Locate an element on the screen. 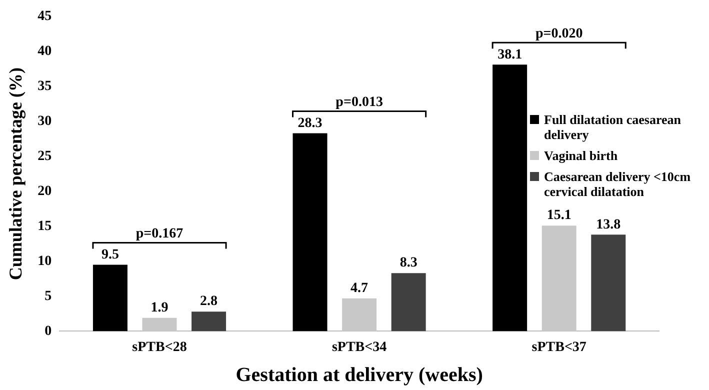 The height and width of the screenshot is (390, 709). y-tick-label: 35 is located at coordinates (45, 86).